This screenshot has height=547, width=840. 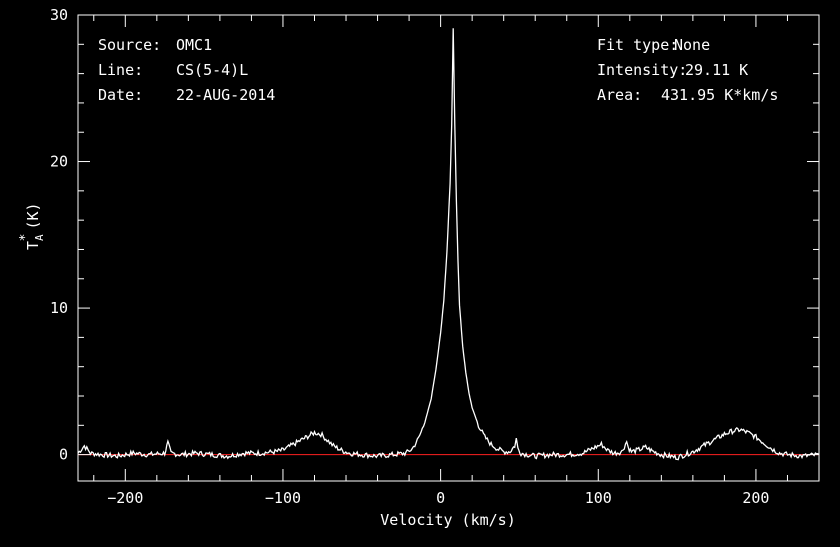 I want to click on y-axis-label-unit: (K), so click(x=33, y=215).